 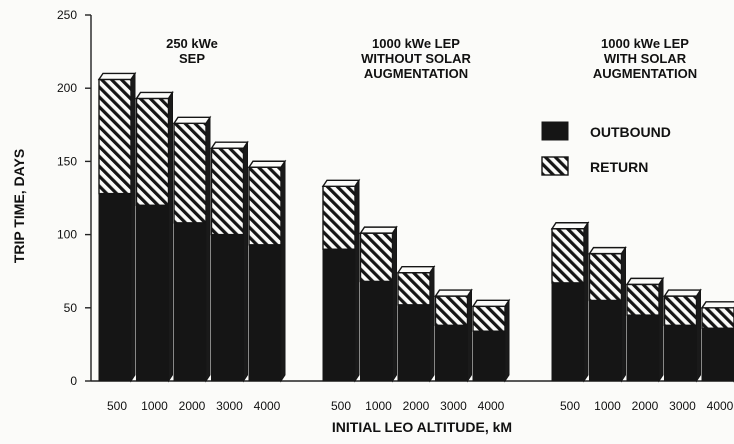 I want to click on legend-return-label: RETURN, so click(x=619, y=167).